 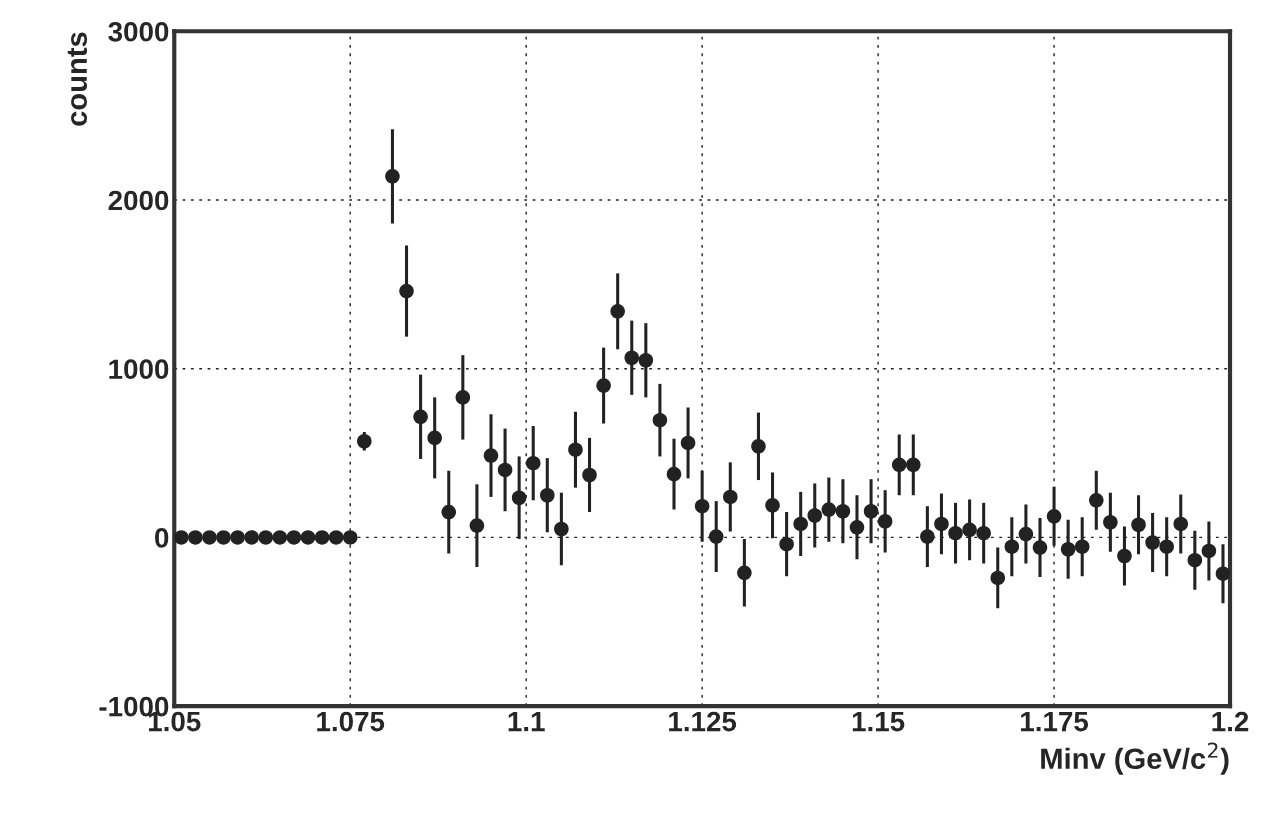 I want to click on x-tick-label: 1.075, so click(x=351, y=721).